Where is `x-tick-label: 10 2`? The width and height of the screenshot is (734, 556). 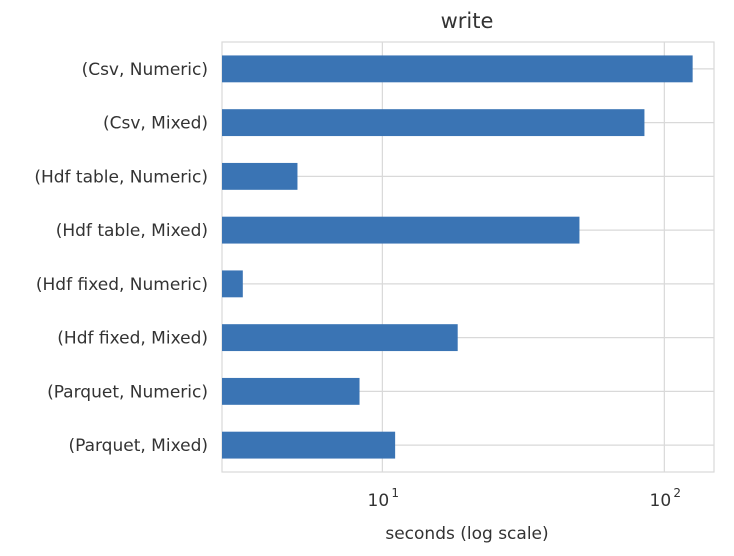 x-tick-label: 10 2 is located at coordinates (665, 498).